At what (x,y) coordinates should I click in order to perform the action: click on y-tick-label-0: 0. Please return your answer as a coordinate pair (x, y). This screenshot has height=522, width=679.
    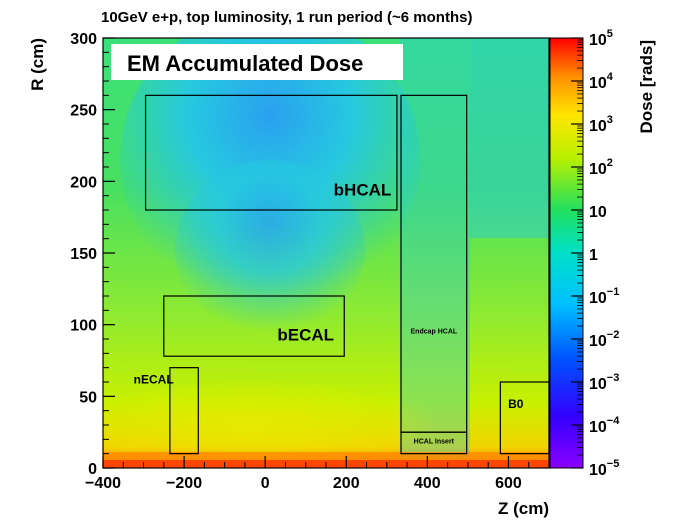
    Looking at the image, I should click on (92, 469).